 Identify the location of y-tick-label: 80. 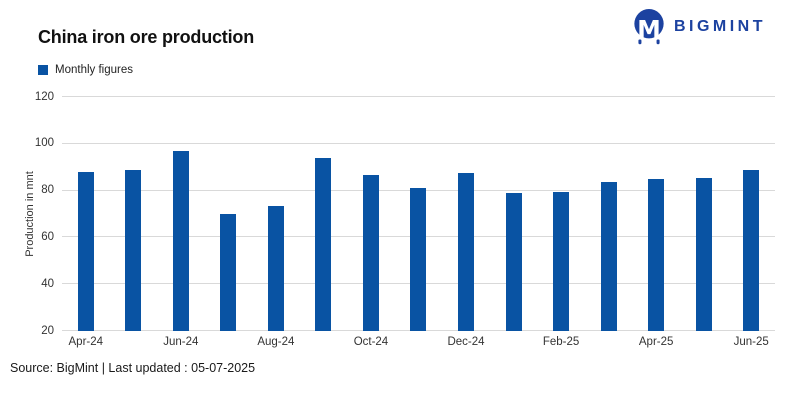
(47, 189).